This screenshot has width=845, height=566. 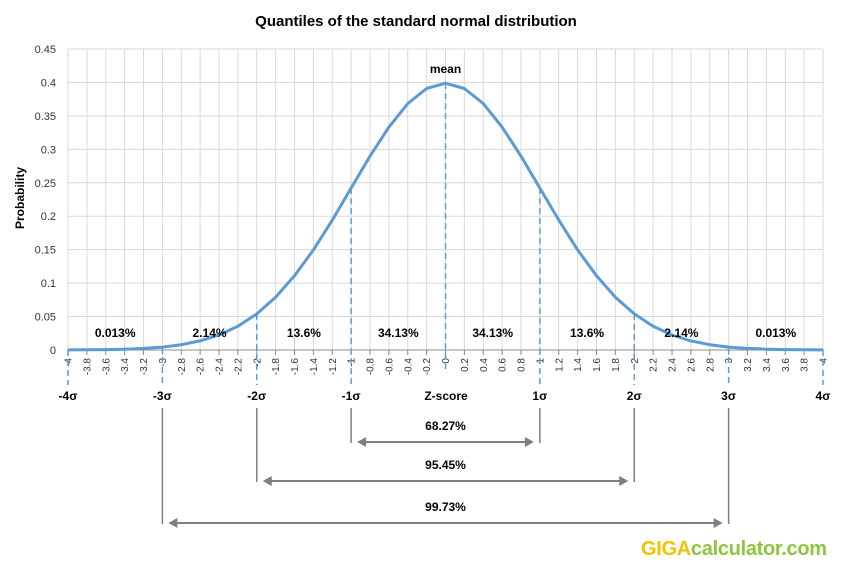 I want to click on arrowhead-right, so click(x=529, y=442).